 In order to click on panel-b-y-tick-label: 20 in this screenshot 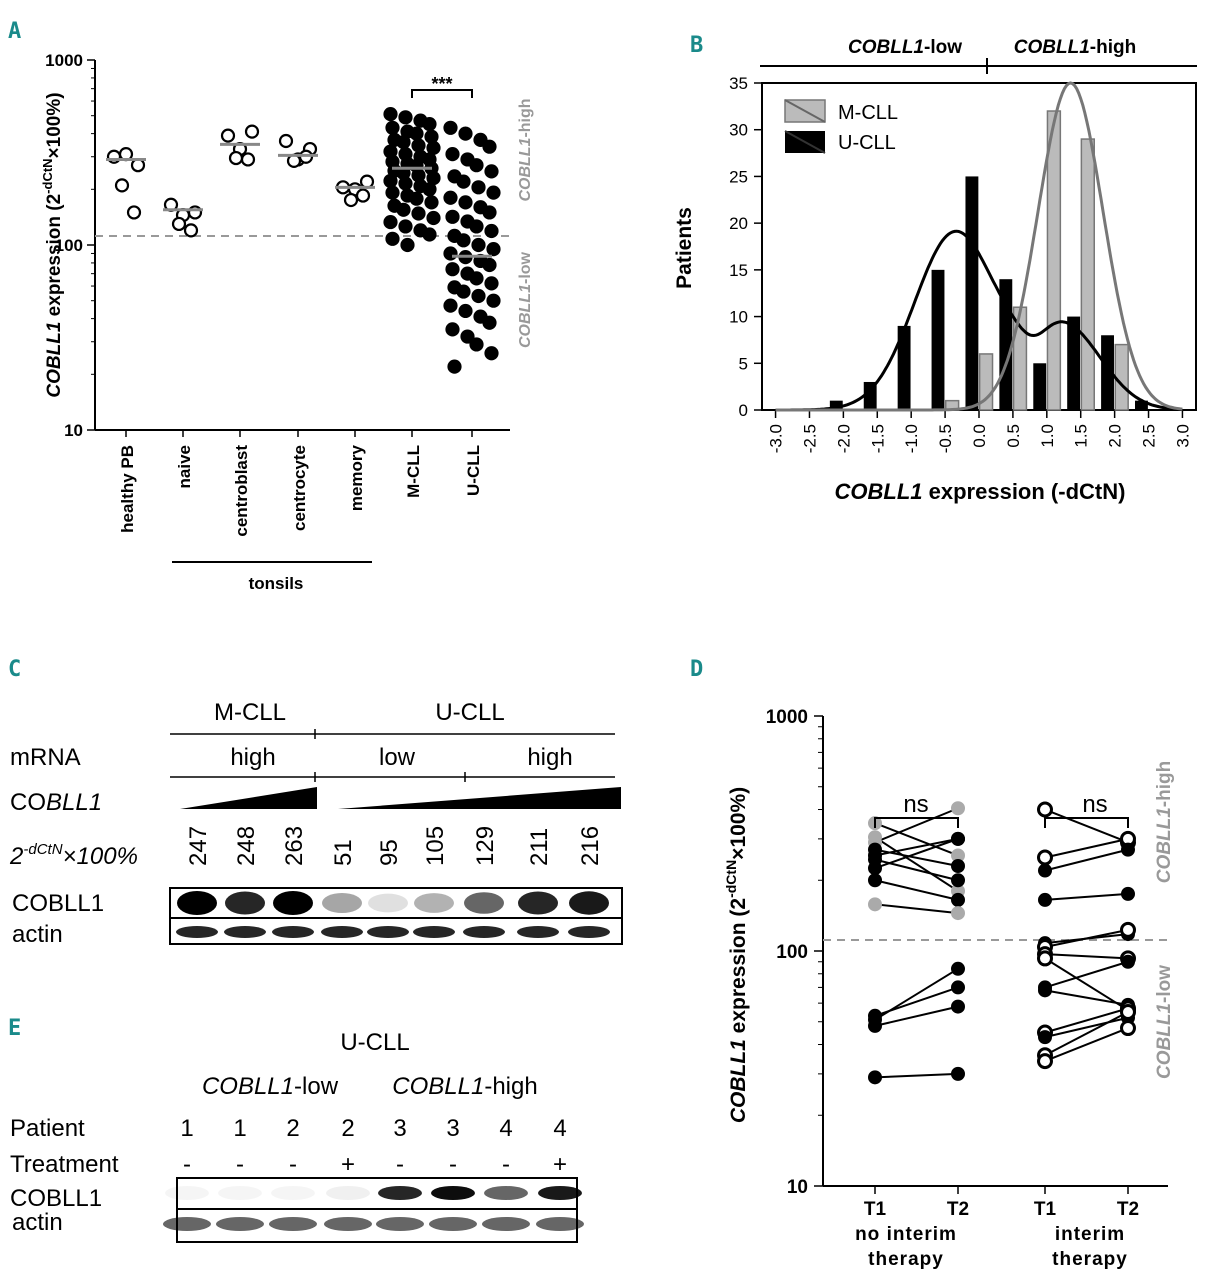, I will do `click(738, 223)`.